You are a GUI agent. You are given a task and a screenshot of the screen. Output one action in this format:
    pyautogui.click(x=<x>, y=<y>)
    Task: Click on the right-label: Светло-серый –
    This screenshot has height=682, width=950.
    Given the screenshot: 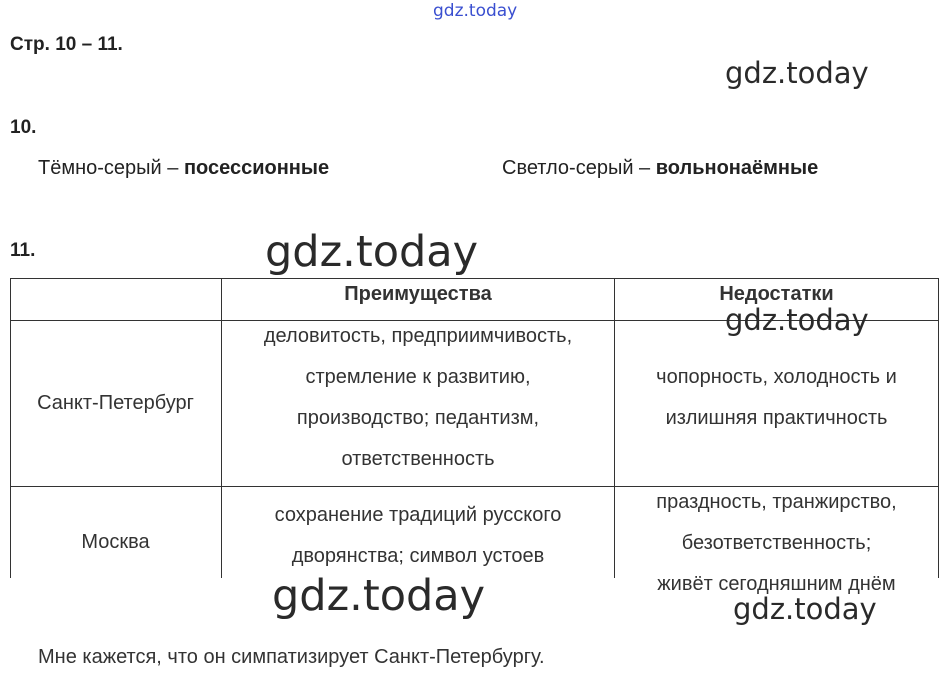 What is the action you would take?
    pyautogui.click(x=579, y=168)
    